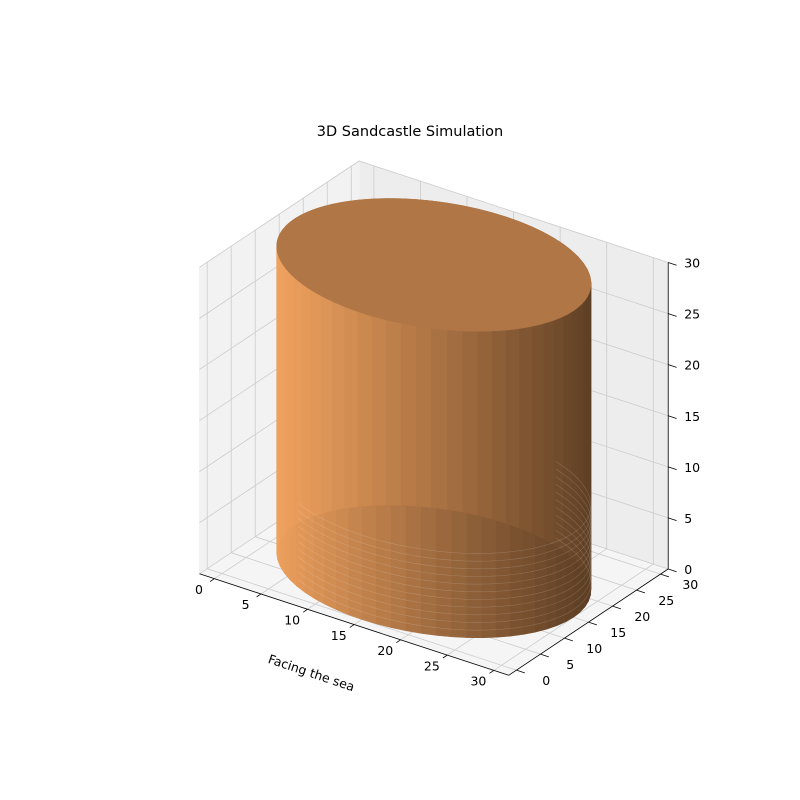 Image resolution: width=800 pixels, height=800 pixels. Describe the element at coordinates (692, 263) in the screenshot. I see `z-tick-label: 30` at that location.